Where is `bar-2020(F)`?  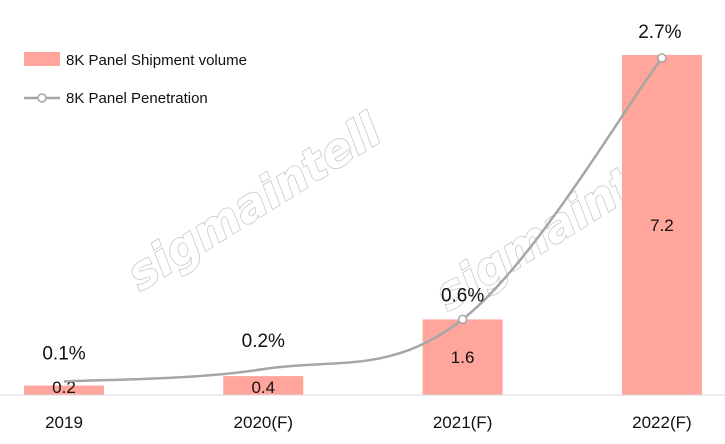
bar-2020(F) is located at coordinates (263, 385).